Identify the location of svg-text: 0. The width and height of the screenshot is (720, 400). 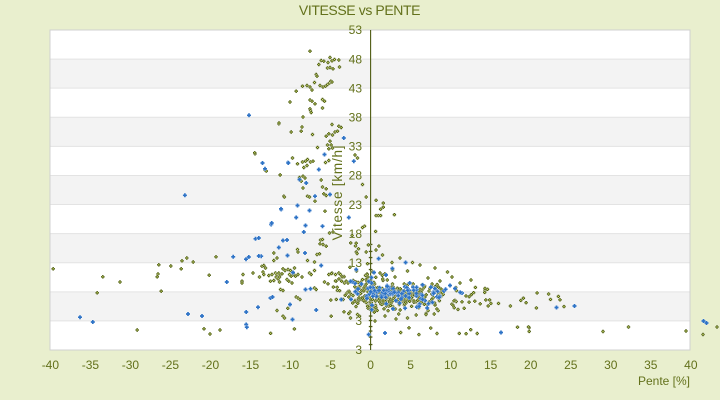
(370, 365).